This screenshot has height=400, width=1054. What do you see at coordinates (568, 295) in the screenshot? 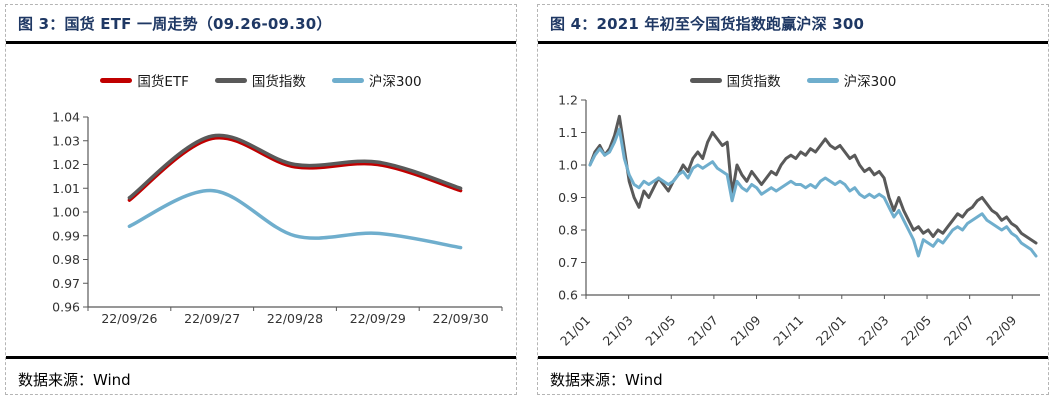
I see `y-tick-label: 0.6` at bounding box center [568, 295].